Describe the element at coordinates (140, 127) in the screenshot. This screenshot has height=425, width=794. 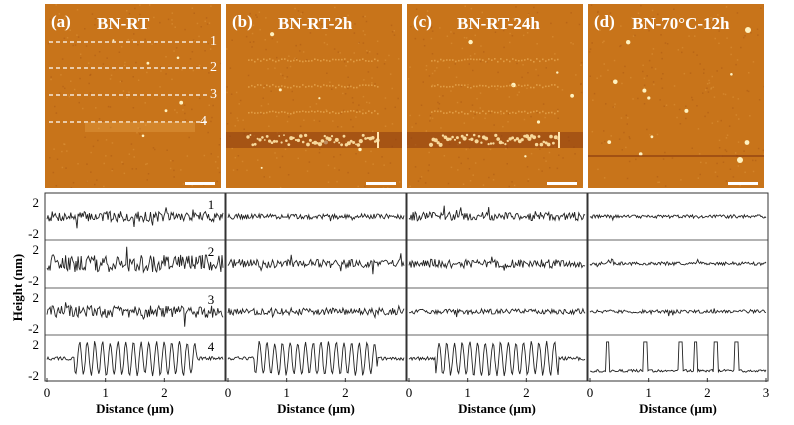
I see `scratch-region` at that location.